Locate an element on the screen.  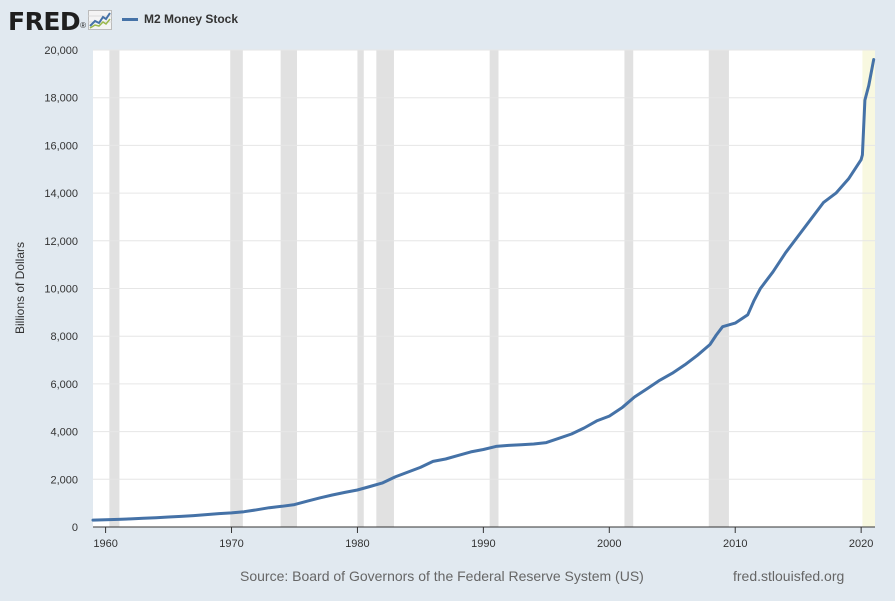
y-tick-label: 14,000 is located at coordinates (61, 194).